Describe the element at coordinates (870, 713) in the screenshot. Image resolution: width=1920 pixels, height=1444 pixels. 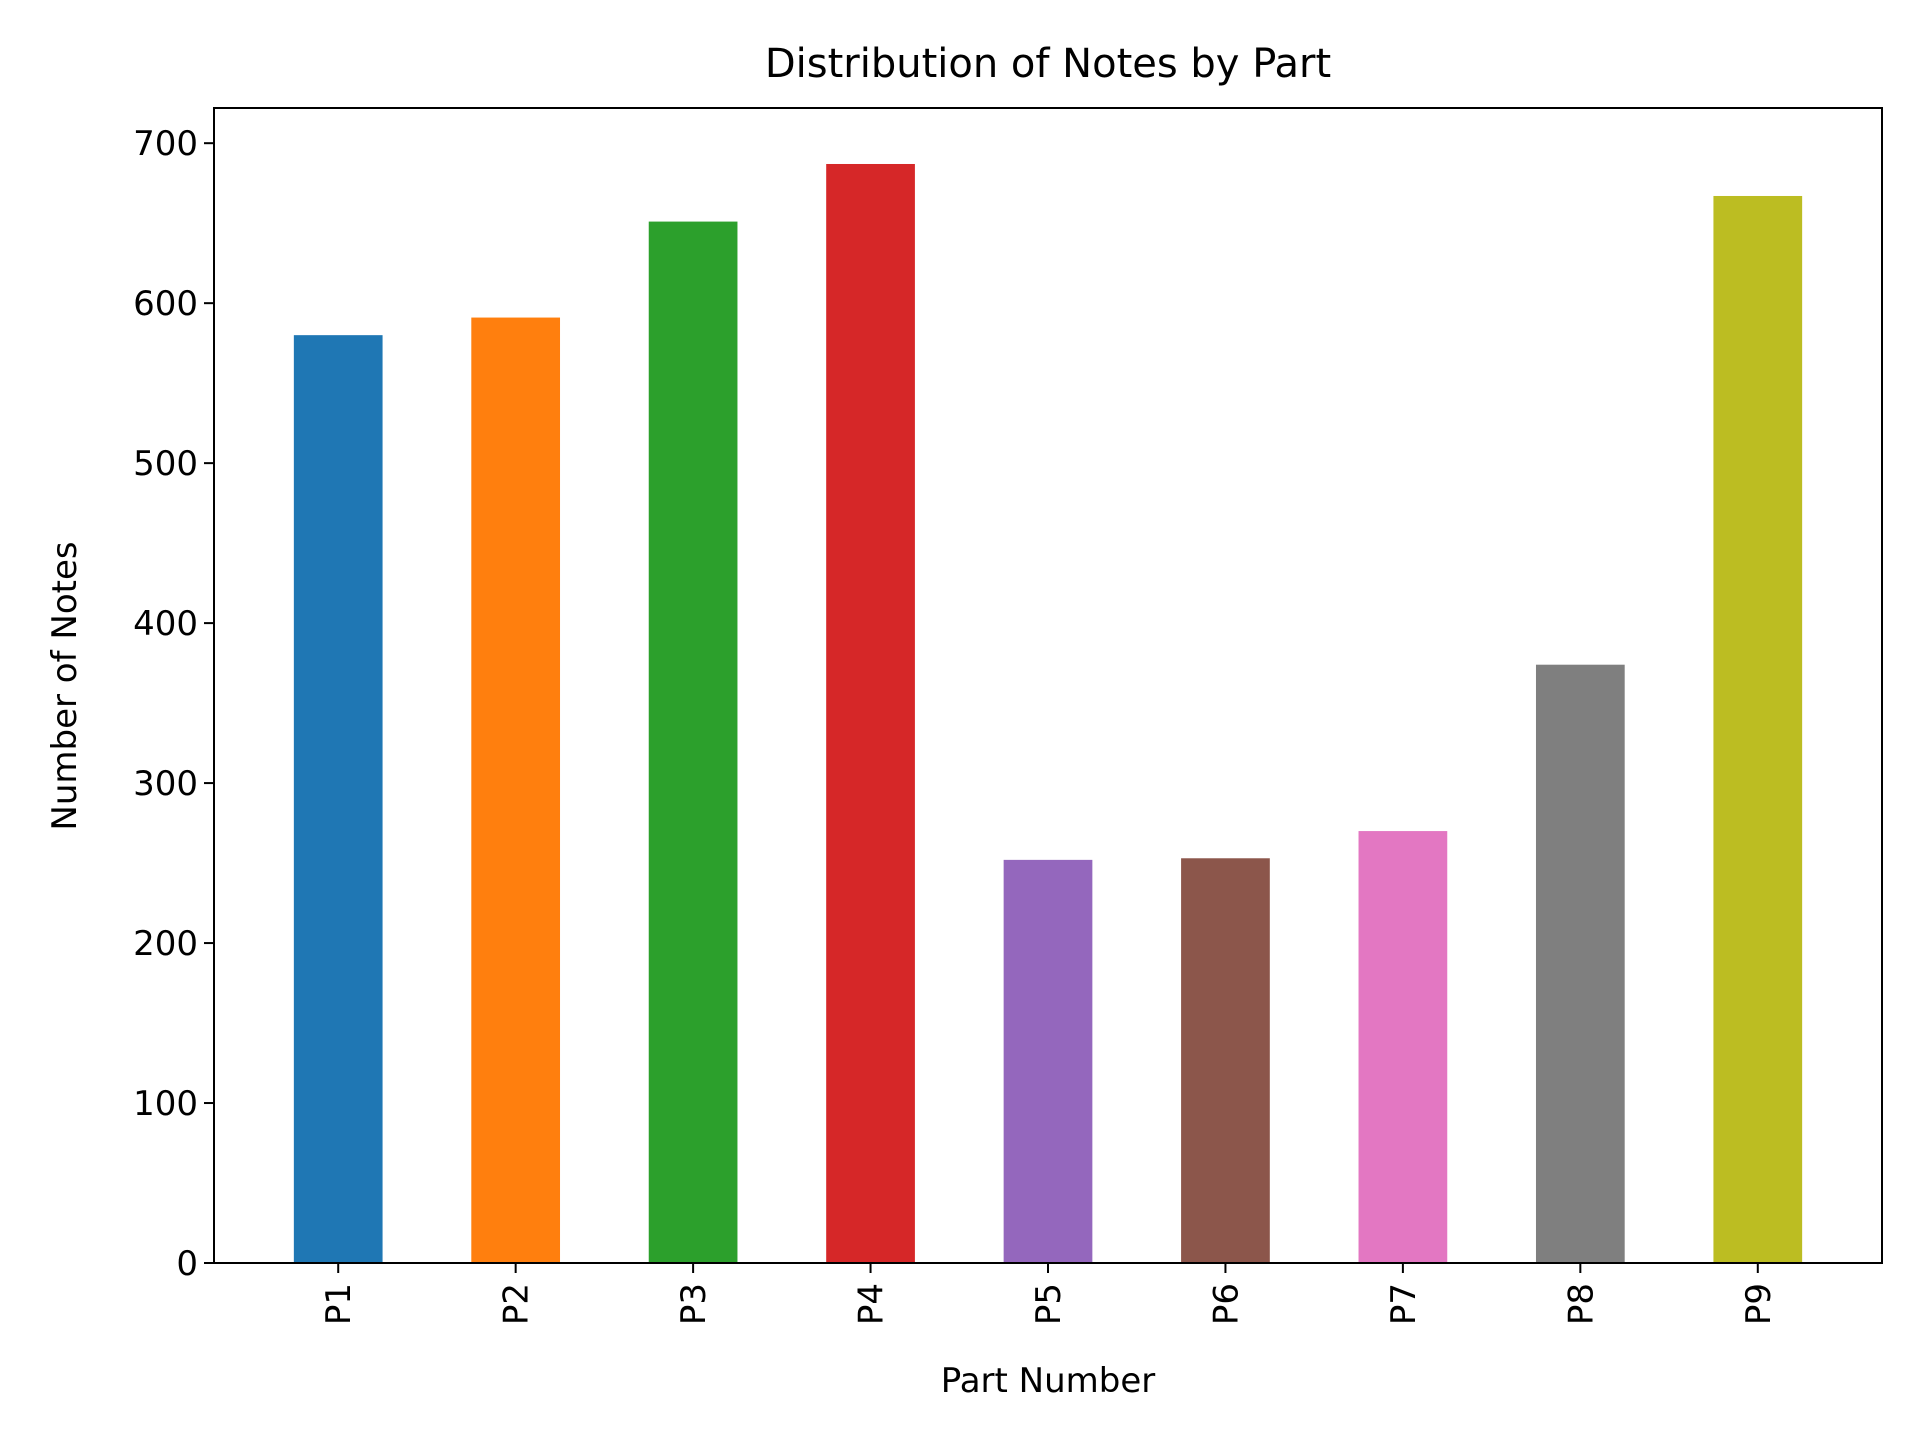
I see `bar-p4` at that location.